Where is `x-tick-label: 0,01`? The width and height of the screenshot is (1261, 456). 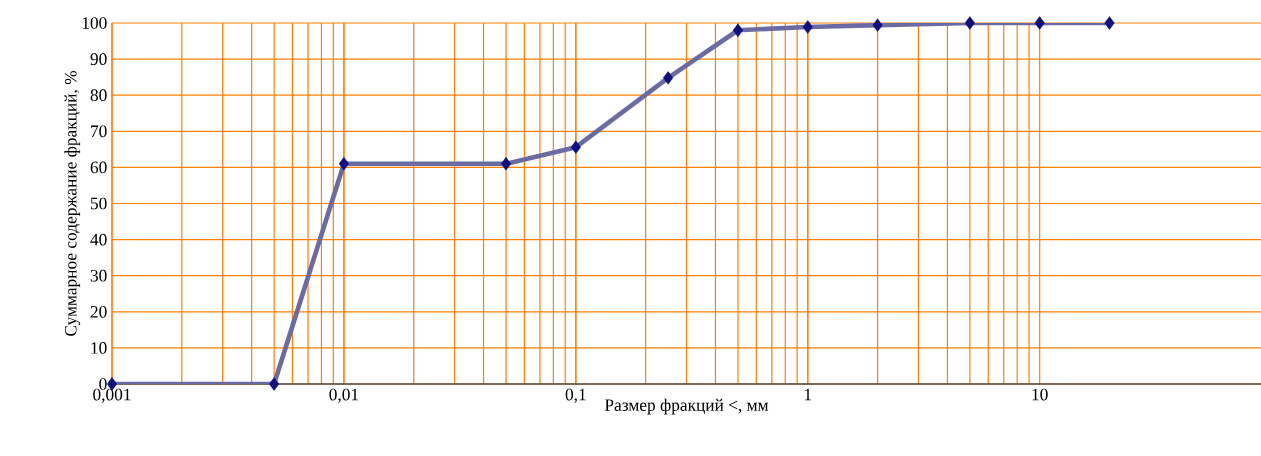 x-tick-label: 0,01 is located at coordinates (344, 395).